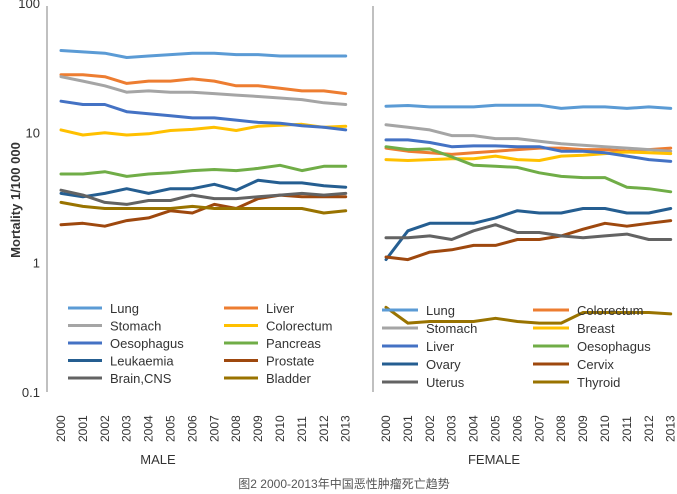 The width and height of the screenshot is (677, 494). What do you see at coordinates (598, 382) in the screenshot?
I see `legend-label: Thyroid` at bounding box center [598, 382].